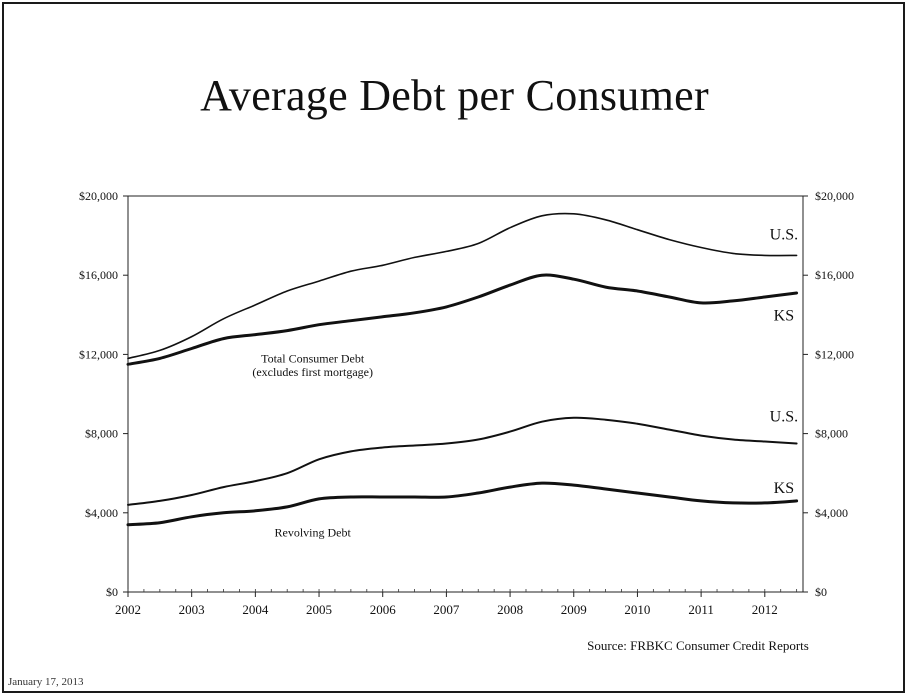  Describe the element at coordinates (192, 609) in the screenshot. I see `x-tick-label: 2003` at that location.